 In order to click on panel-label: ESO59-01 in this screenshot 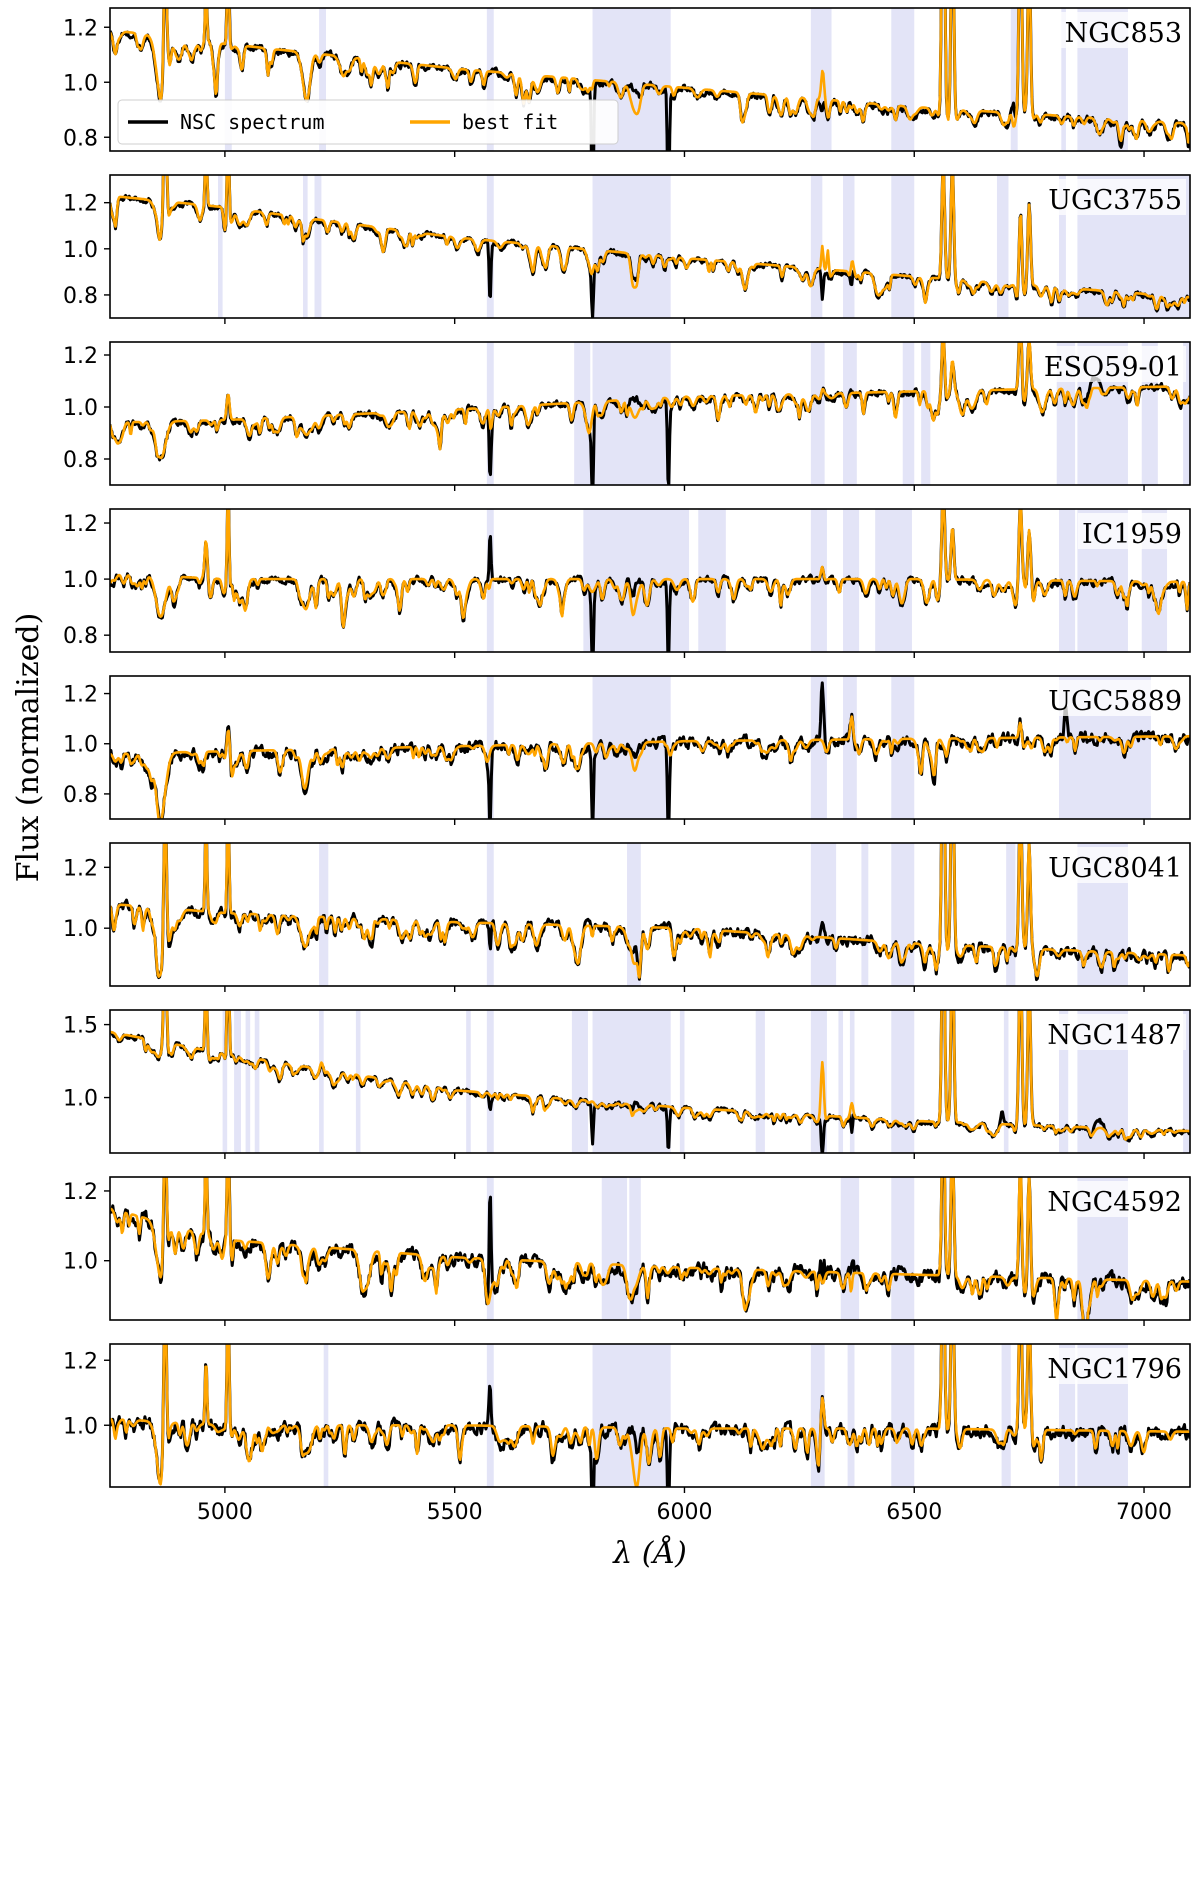, I will do `click(1113, 367)`.